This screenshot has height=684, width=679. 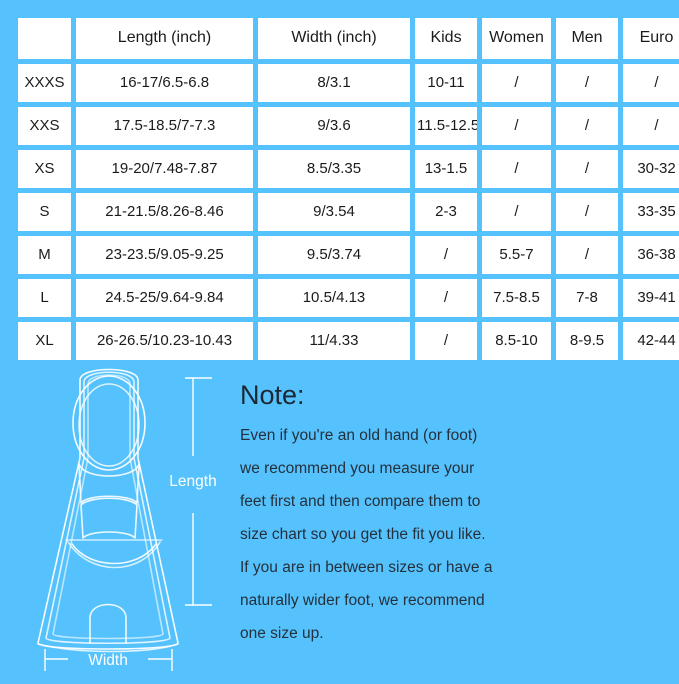 What do you see at coordinates (516, 340) in the screenshot?
I see `cell-women: 8.5-10` at bounding box center [516, 340].